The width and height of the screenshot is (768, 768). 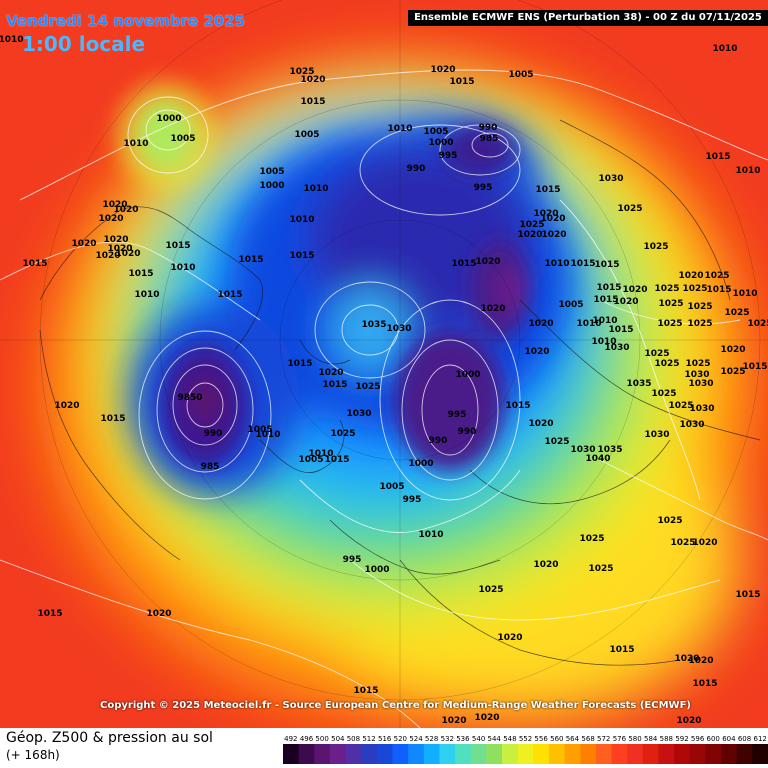 What do you see at coordinates (651, 739) in the screenshot?
I see `scale-label: 584` at bounding box center [651, 739].